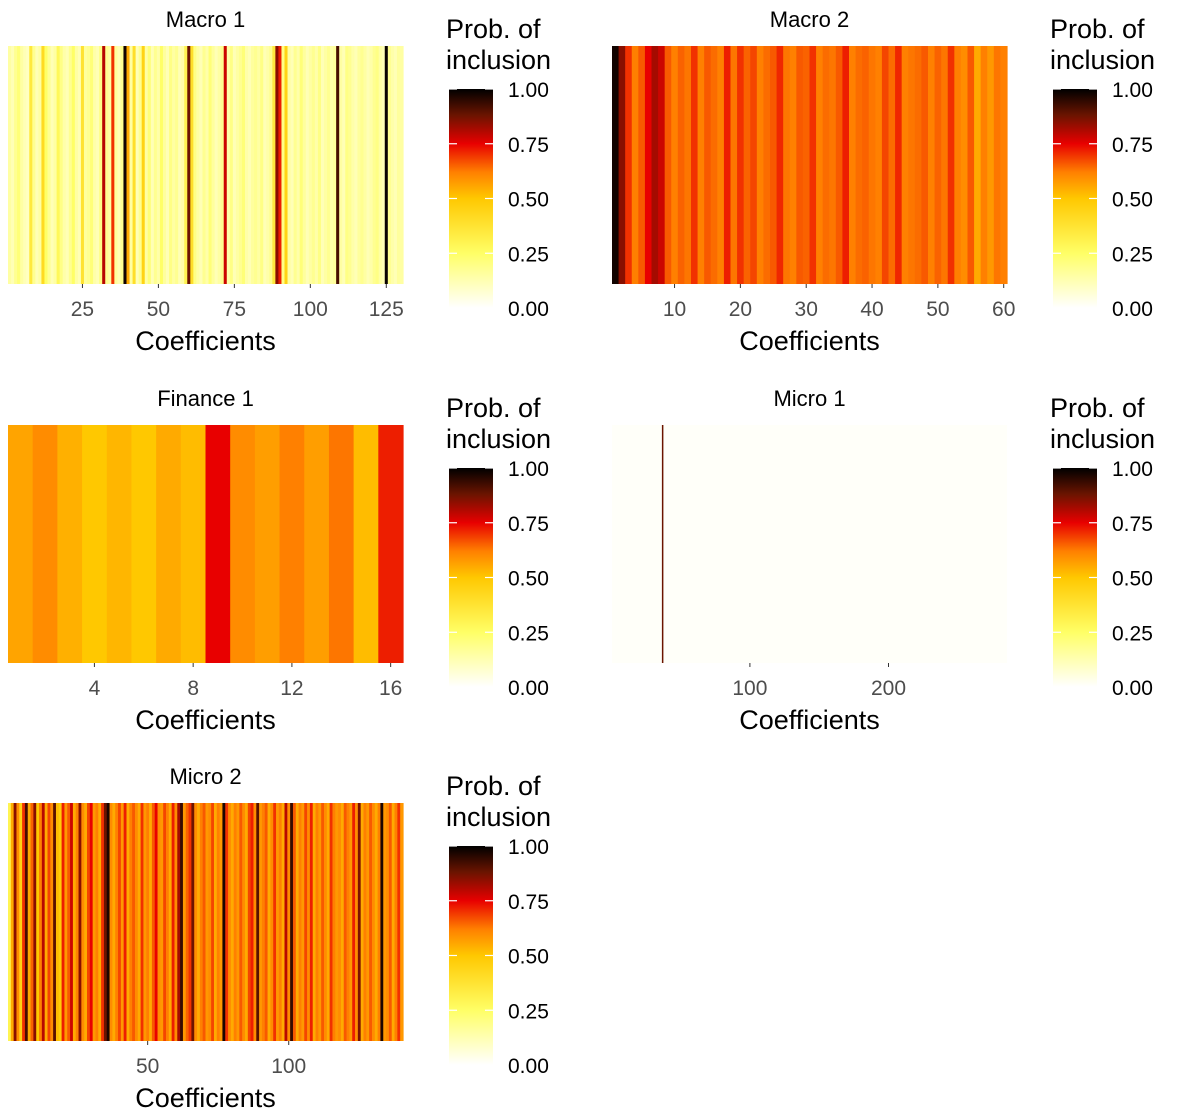 The width and height of the screenshot is (1177, 1117). I want to click on colorbar-tick-label: 1.00, so click(528, 469).